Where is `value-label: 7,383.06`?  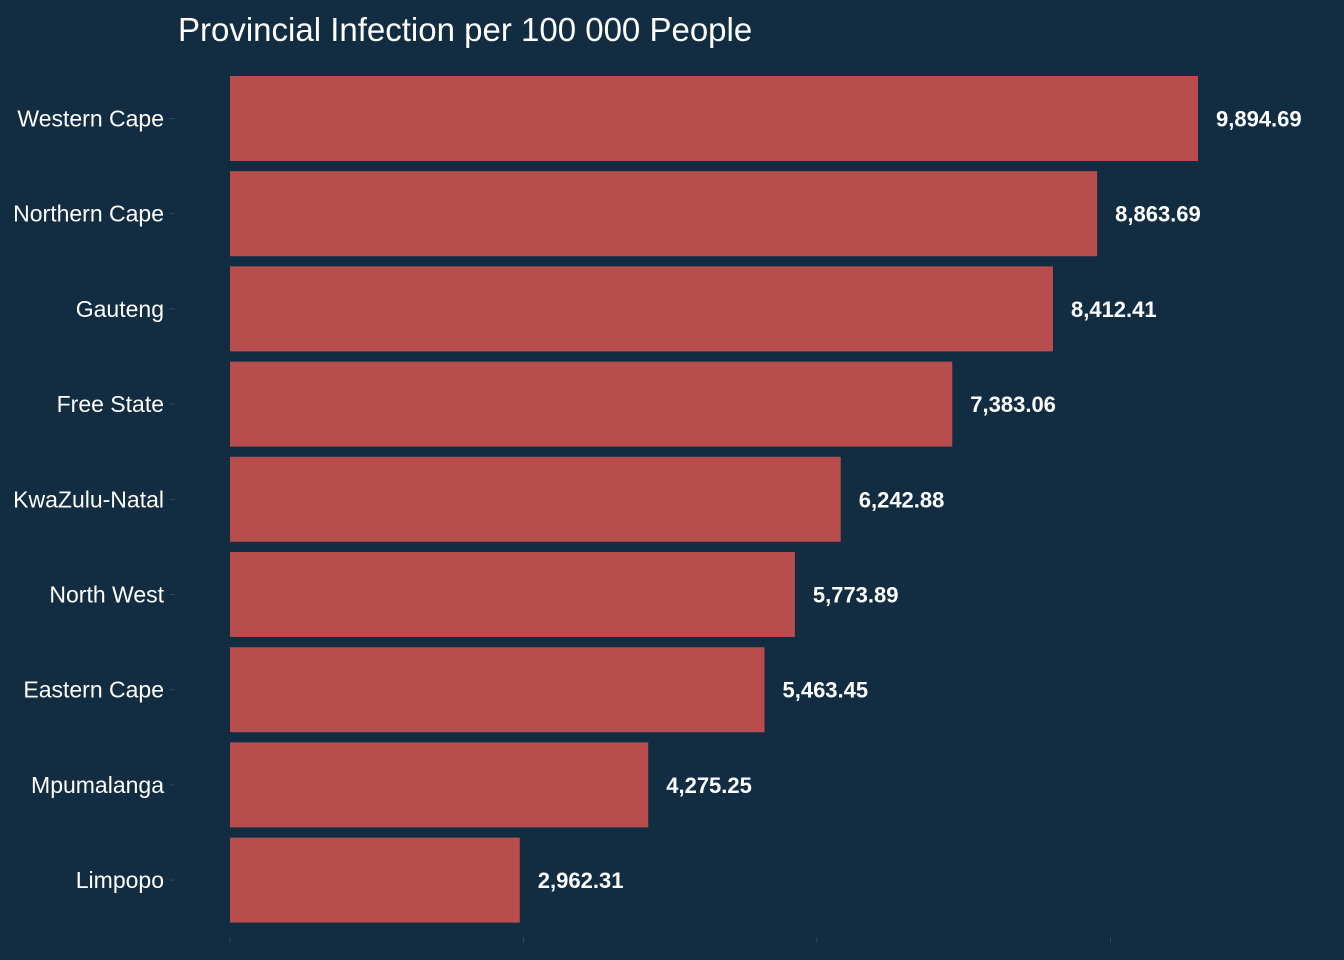 value-label: 7,383.06 is located at coordinates (1013, 404).